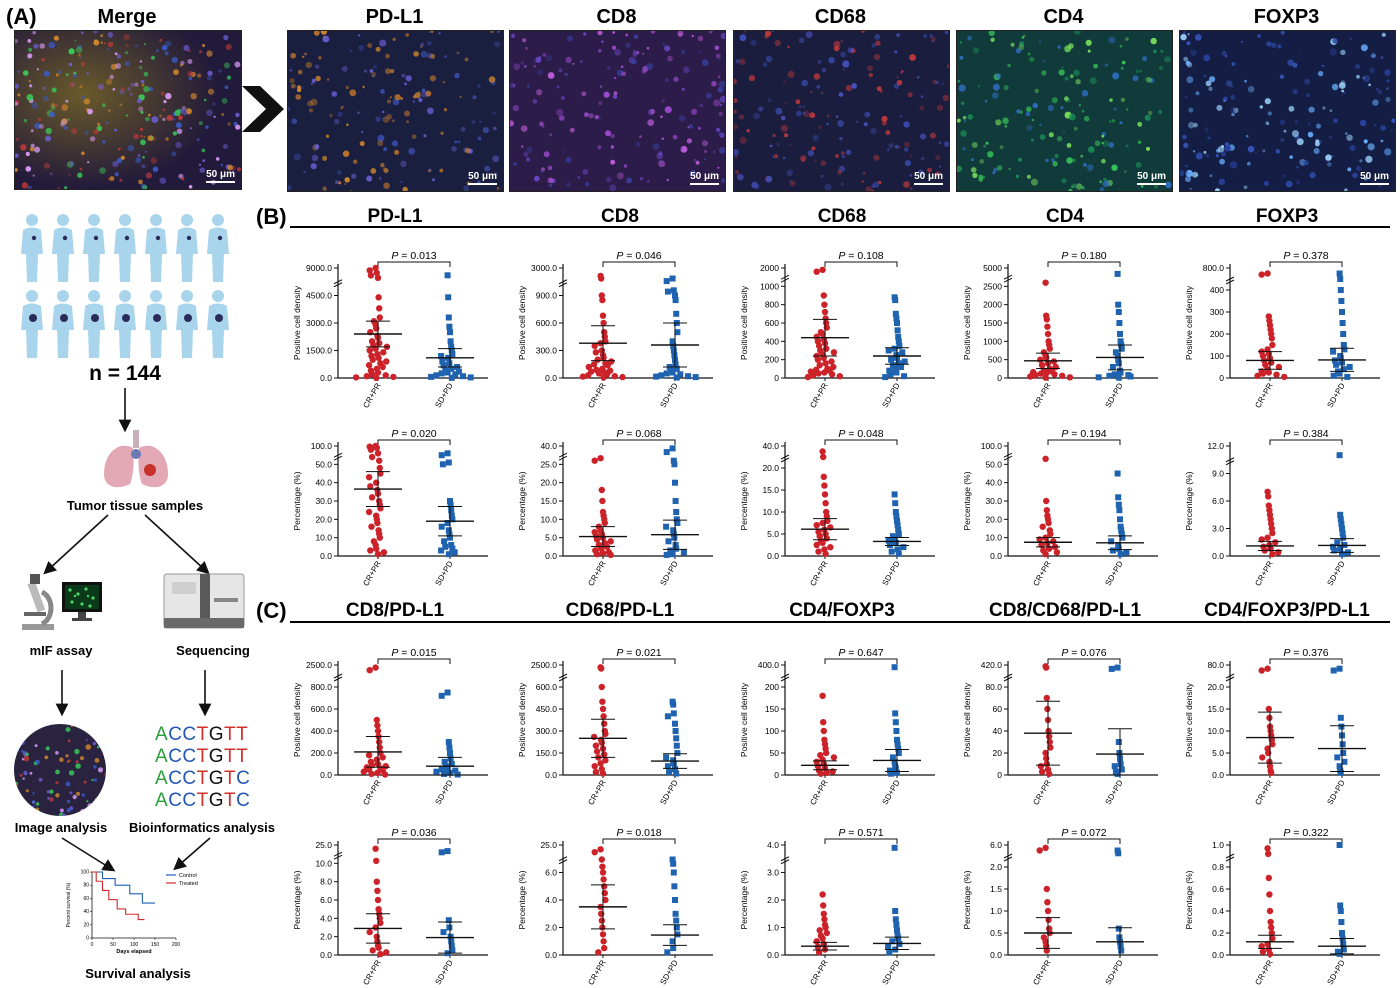 Image resolution: width=1400 pixels, height=988 pixels. I want to click on person-icon, so click(156, 248).